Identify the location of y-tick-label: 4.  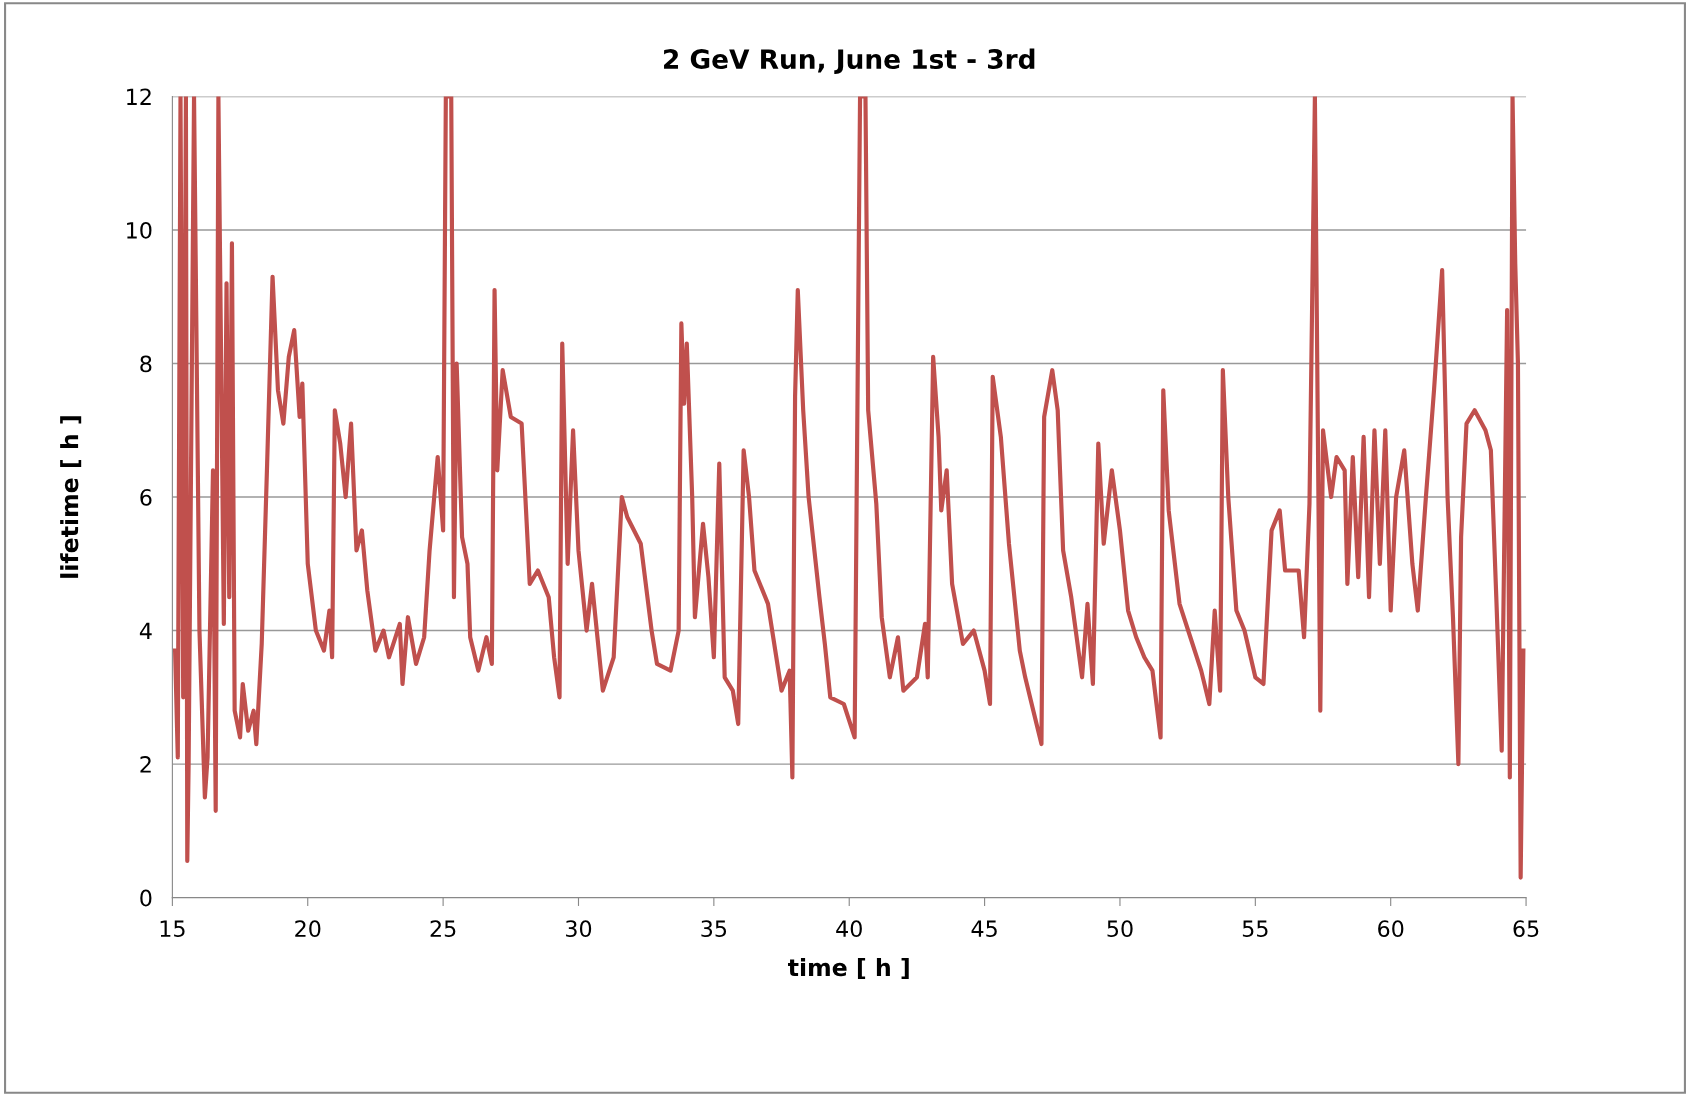
(145, 631).